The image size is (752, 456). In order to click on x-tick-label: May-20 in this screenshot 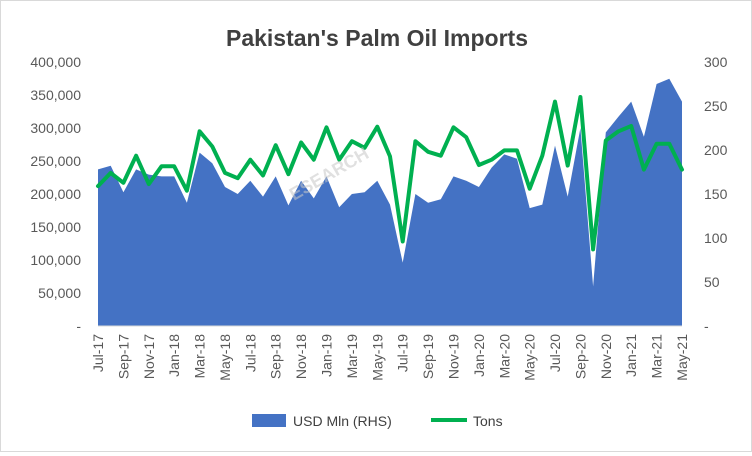, I will do `click(530, 357)`.